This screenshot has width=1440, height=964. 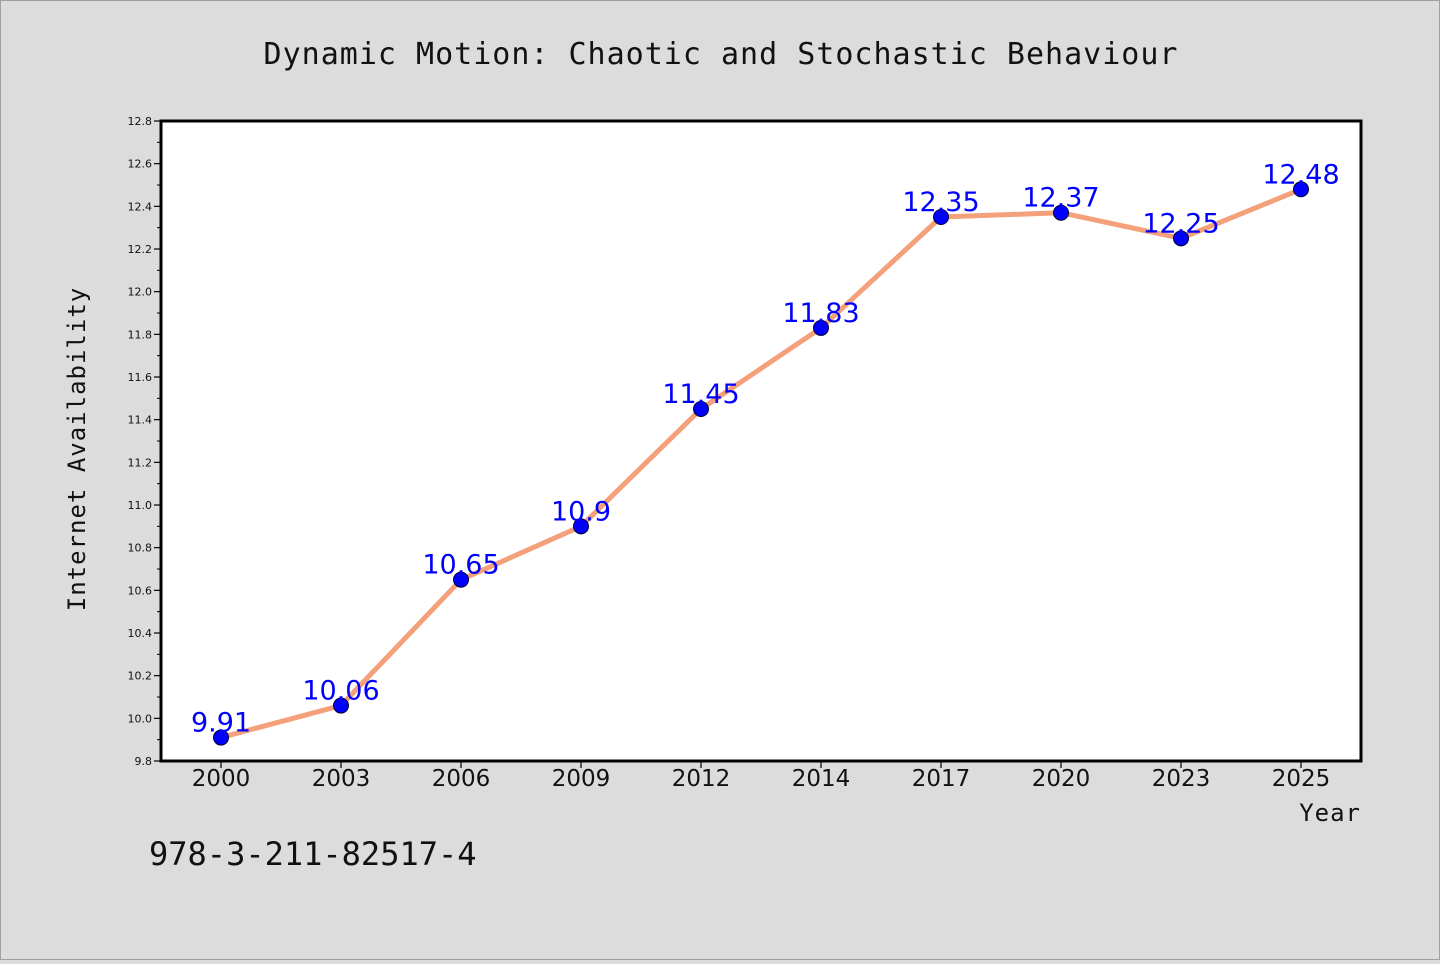 I want to click on y-tick-label: 10.0, so click(x=140, y=718).